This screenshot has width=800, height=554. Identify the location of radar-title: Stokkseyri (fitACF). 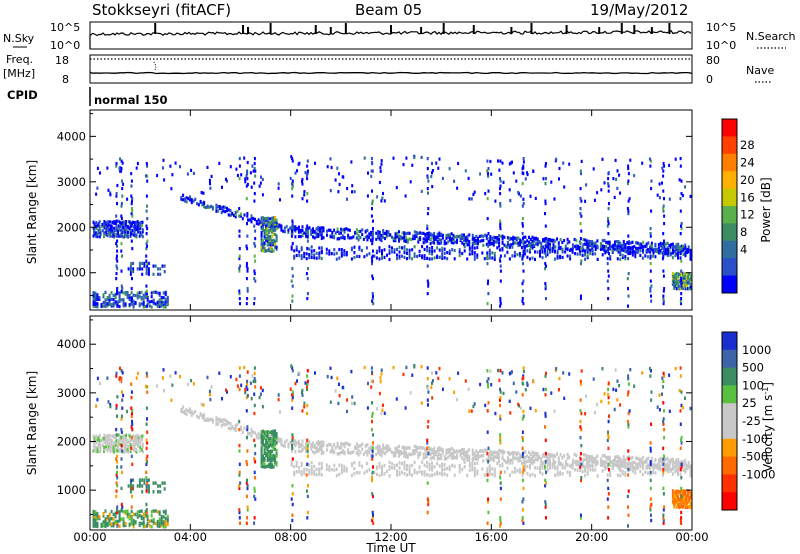
(161, 10).